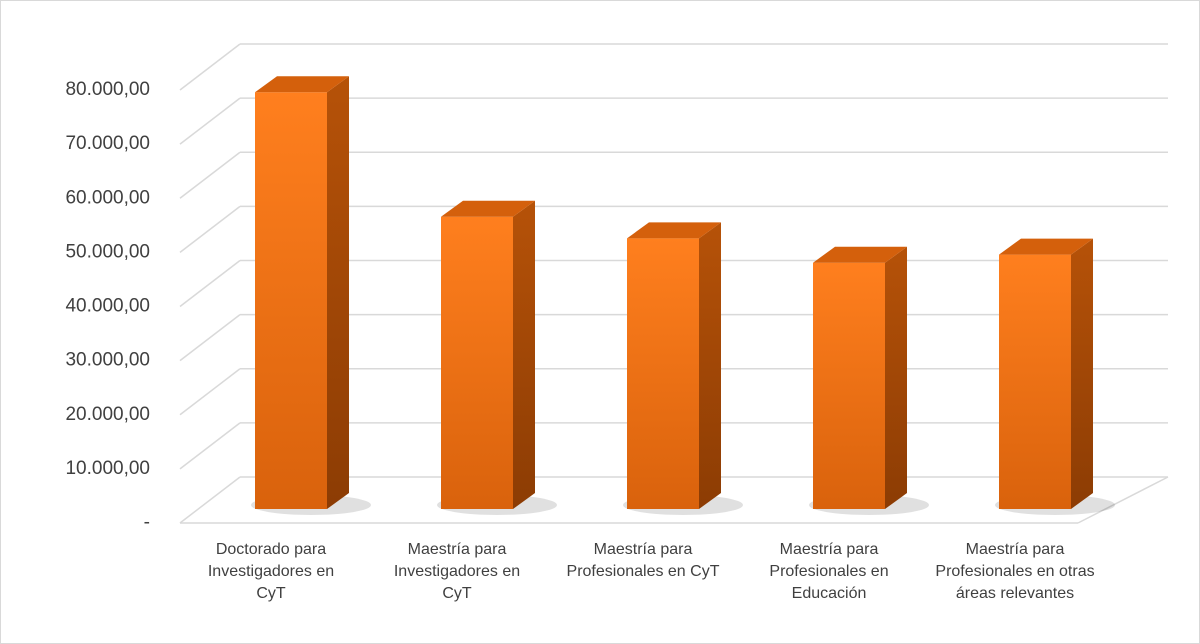 The width and height of the screenshot is (1200, 644). What do you see at coordinates (147, 522) in the screenshot?
I see `y-tick-label: -` at bounding box center [147, 522].